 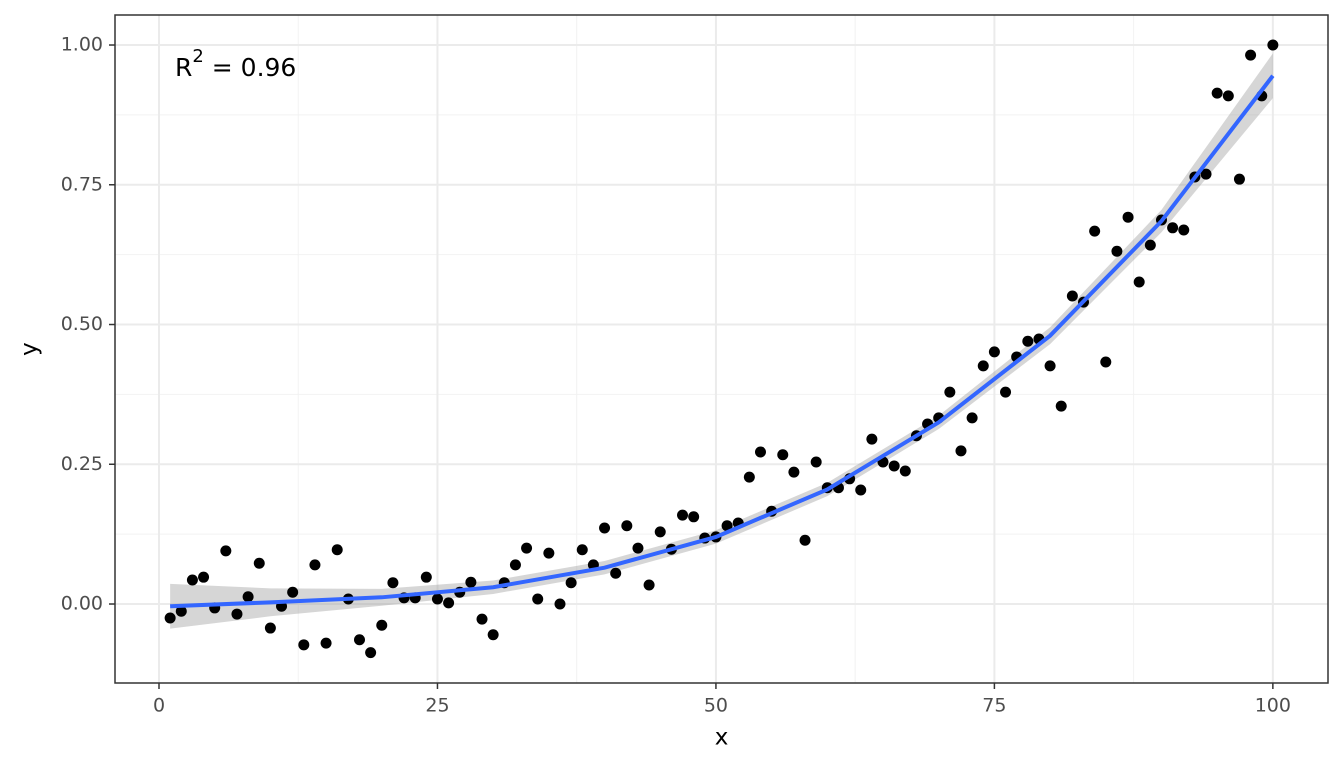 I want to click on annotation-sup: 2, so click(x=197, y=56).